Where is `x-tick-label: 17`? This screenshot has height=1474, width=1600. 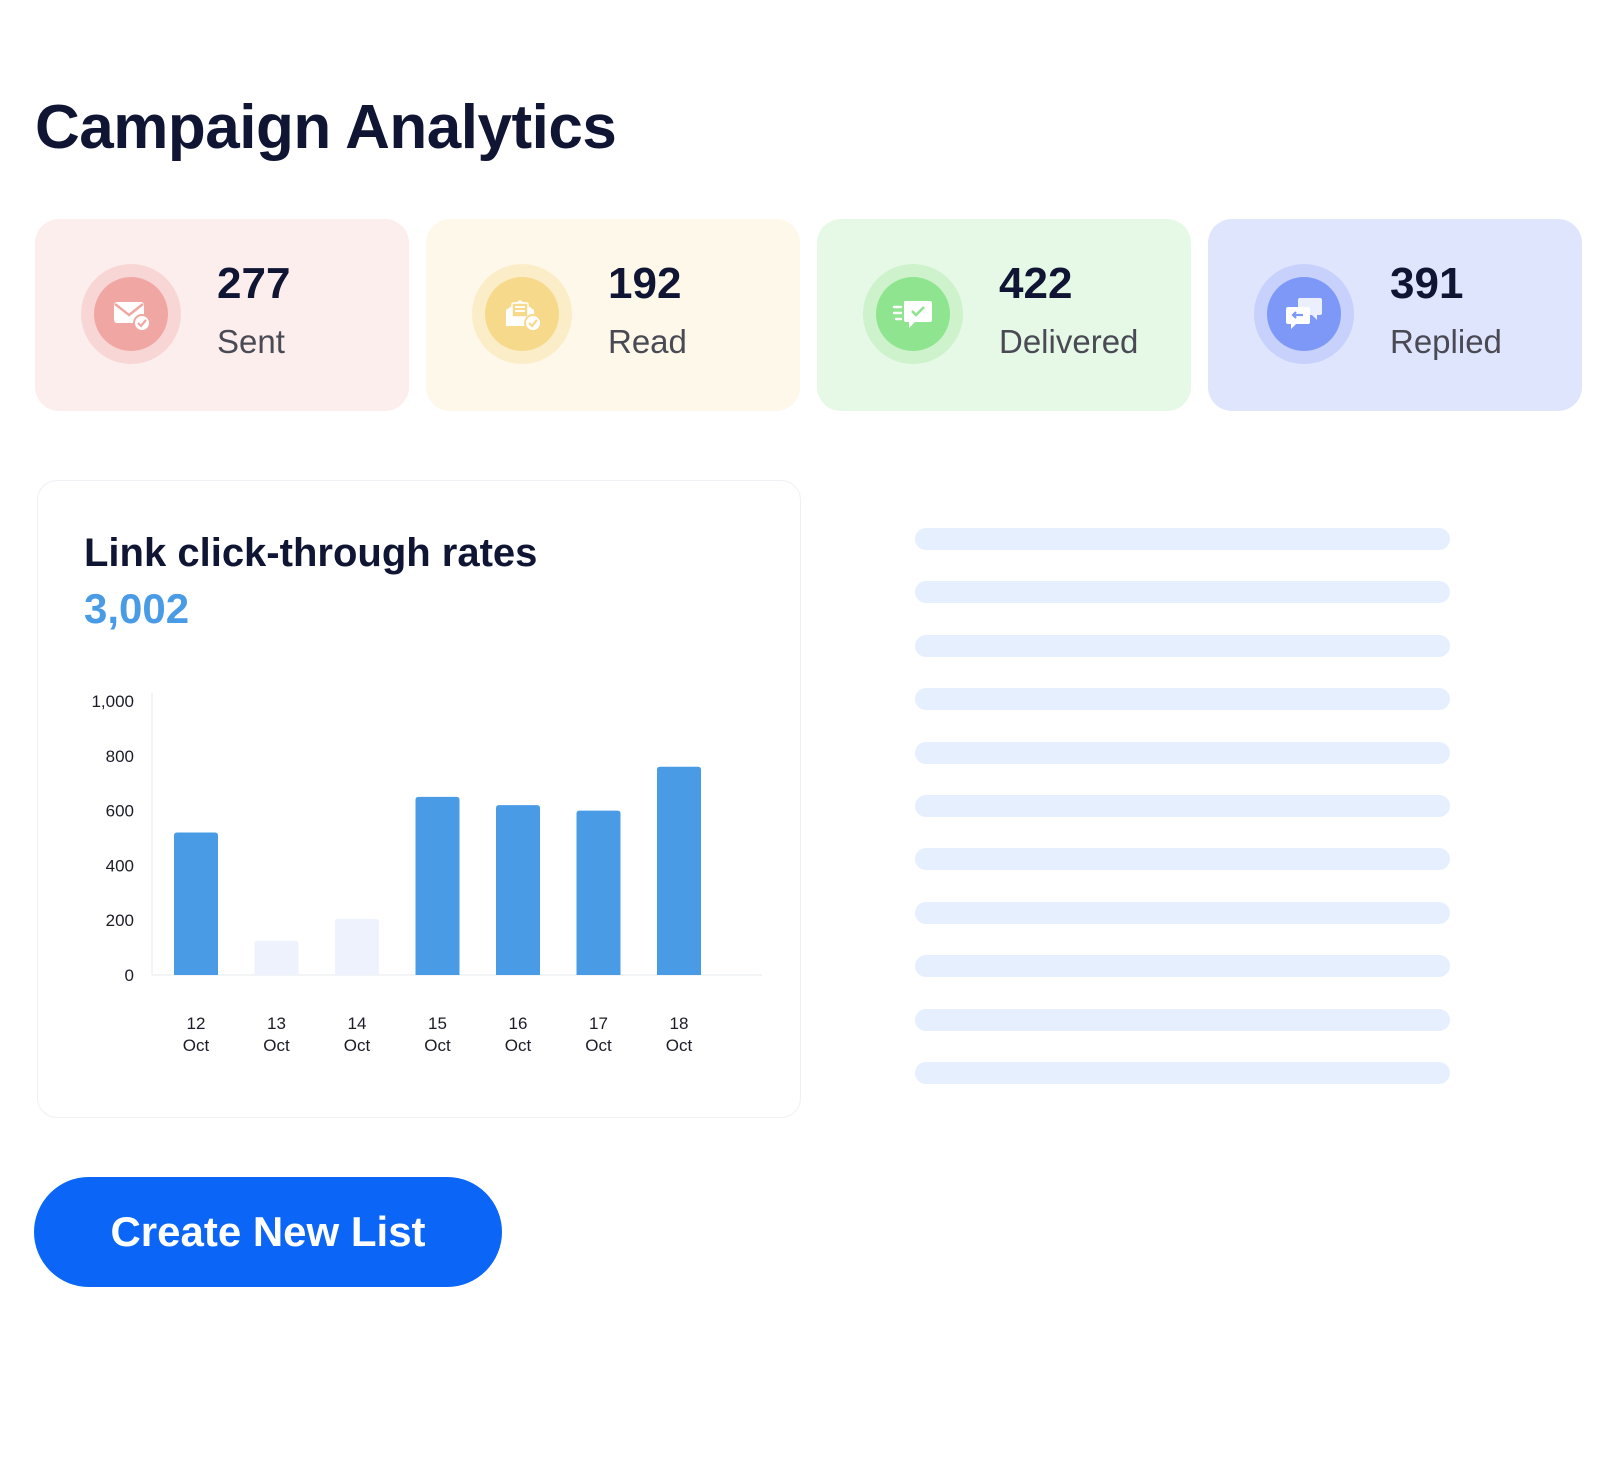
x-tick-label: 17 is located at coordinates (598, 1023).